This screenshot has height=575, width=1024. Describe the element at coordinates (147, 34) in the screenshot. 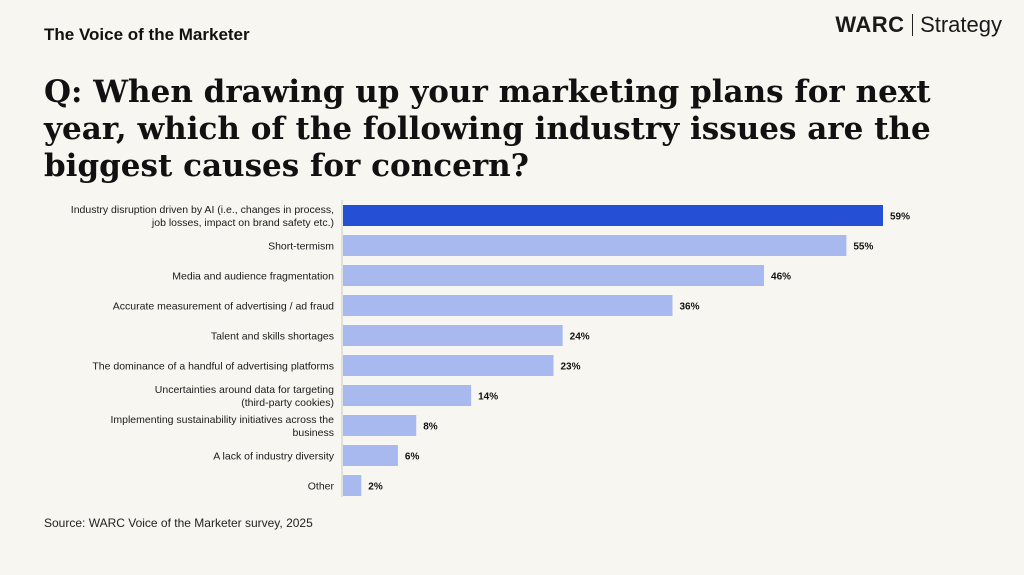

I see `kicker-title: The Voice of the Marketer` at that location.